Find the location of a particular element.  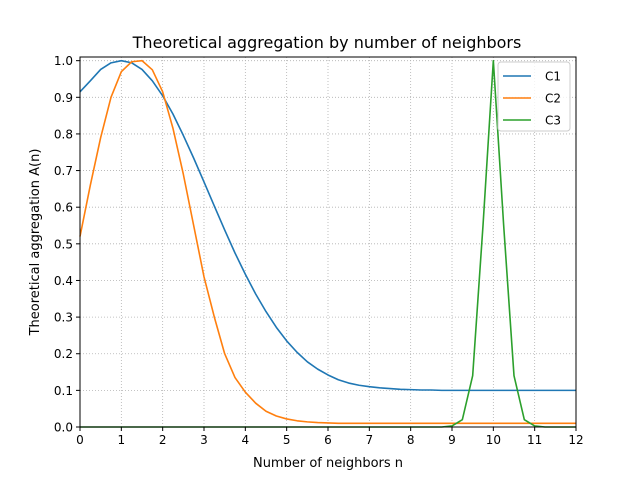

x-tick-label: 2 is located at coordinates (163, 440).